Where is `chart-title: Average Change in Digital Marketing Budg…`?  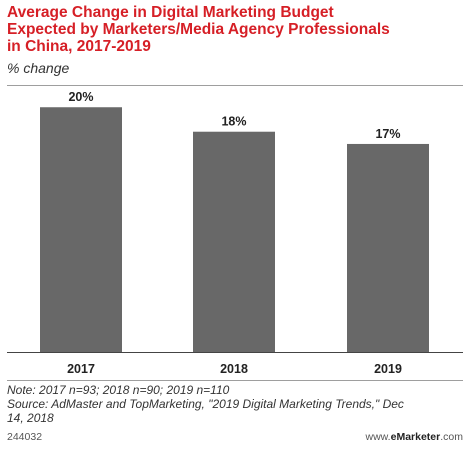 chart-title: Average Change in Digital Marketing Budg… is located at coordinates (237, 29).